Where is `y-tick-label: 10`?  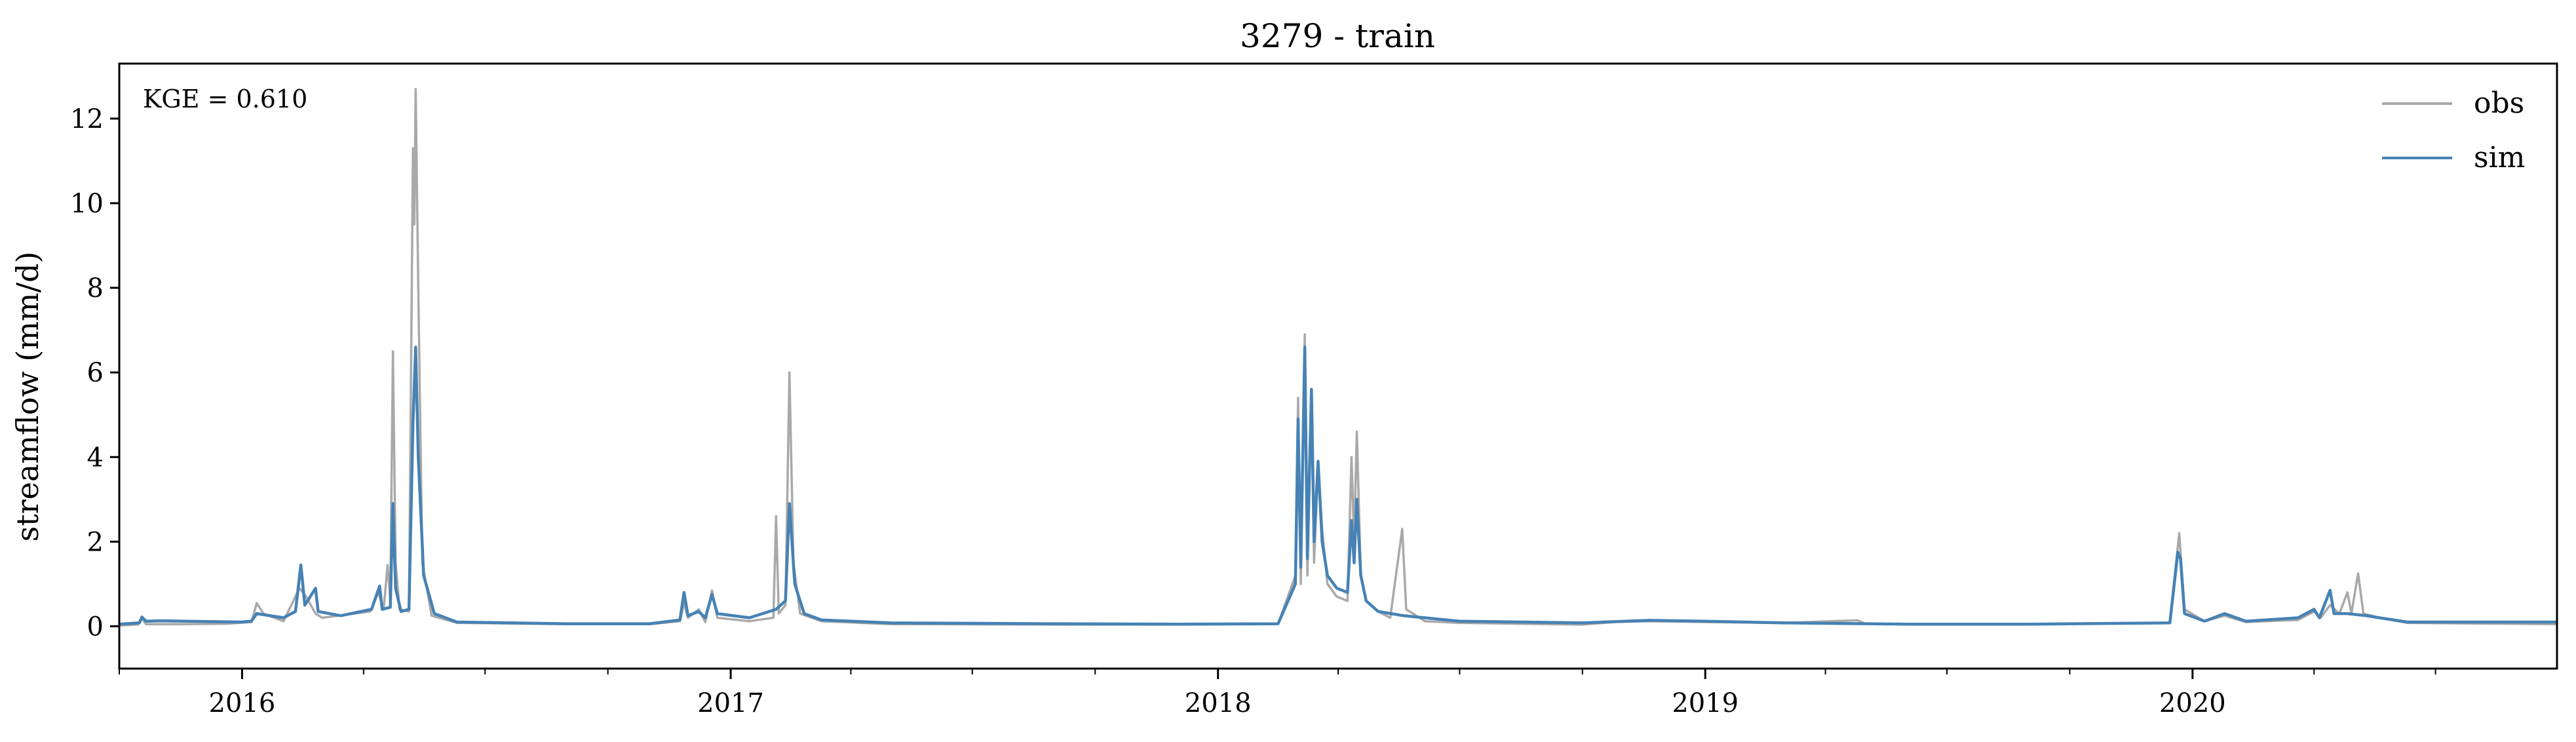
y-tick-label: 10 is located at coordinates (87, 204).